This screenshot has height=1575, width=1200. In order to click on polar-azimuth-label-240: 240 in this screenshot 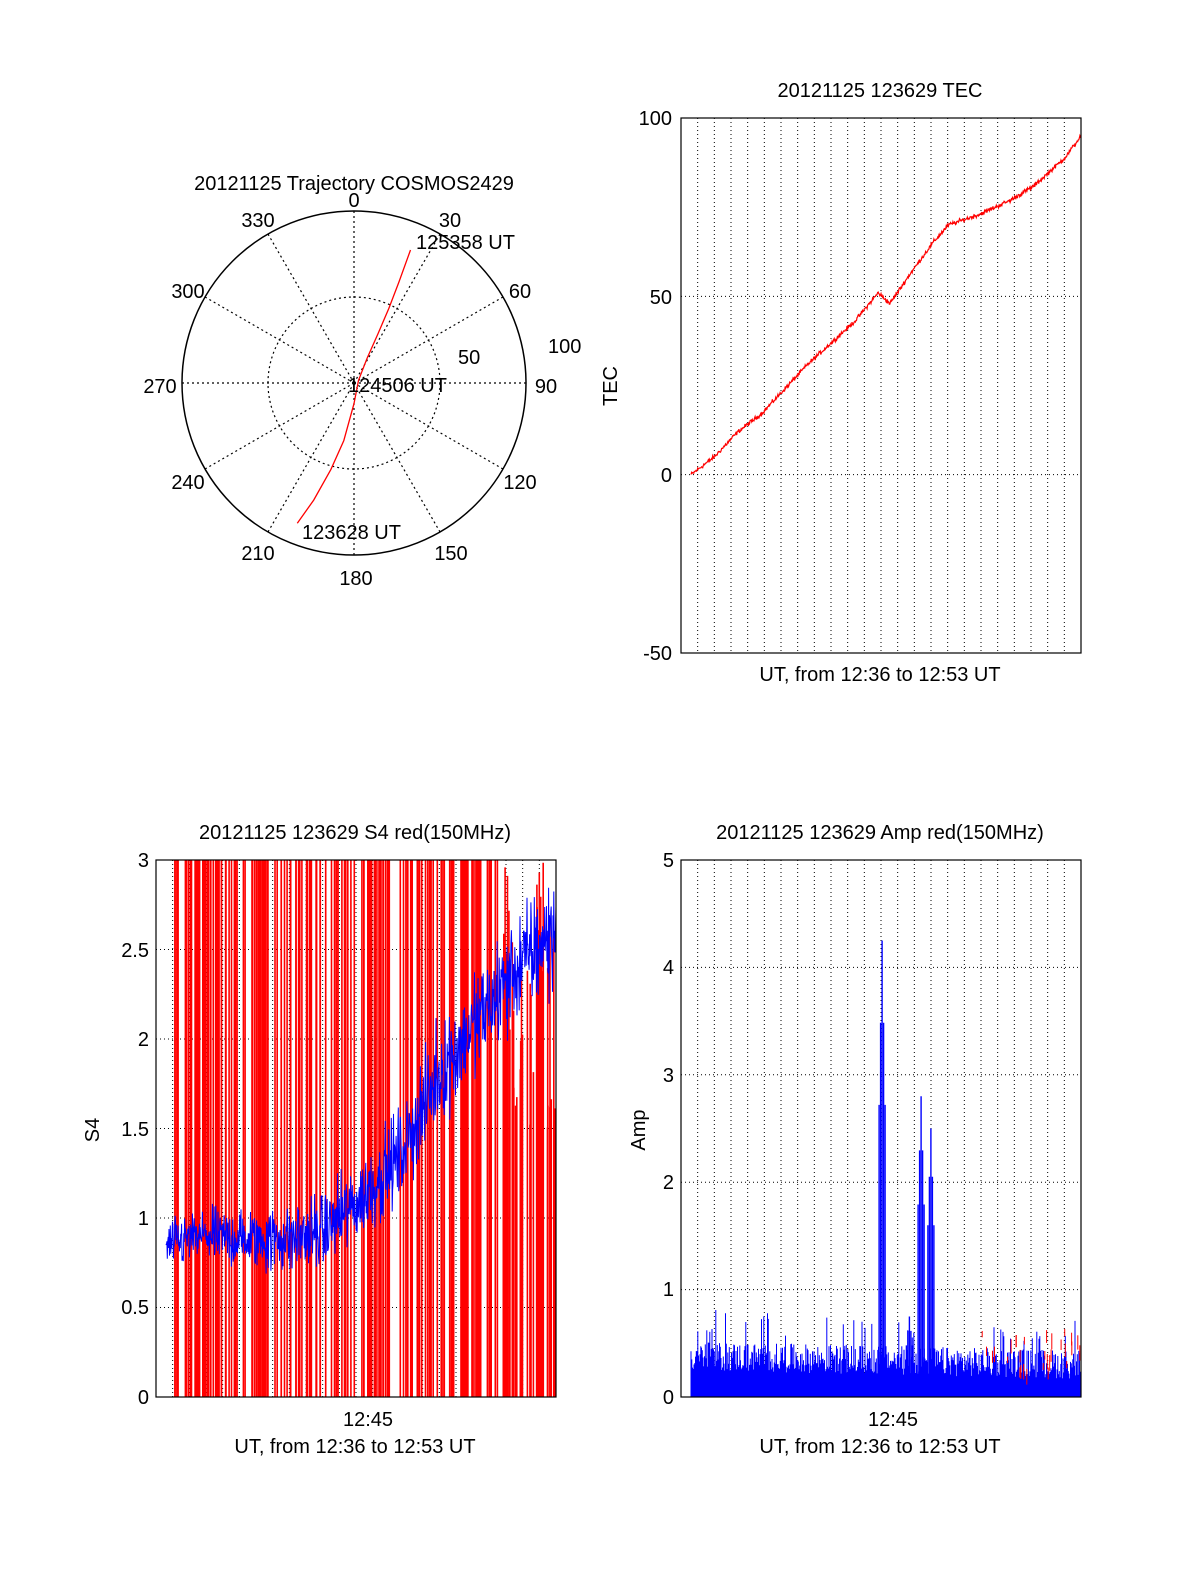, I will do `click(187, 483)`.